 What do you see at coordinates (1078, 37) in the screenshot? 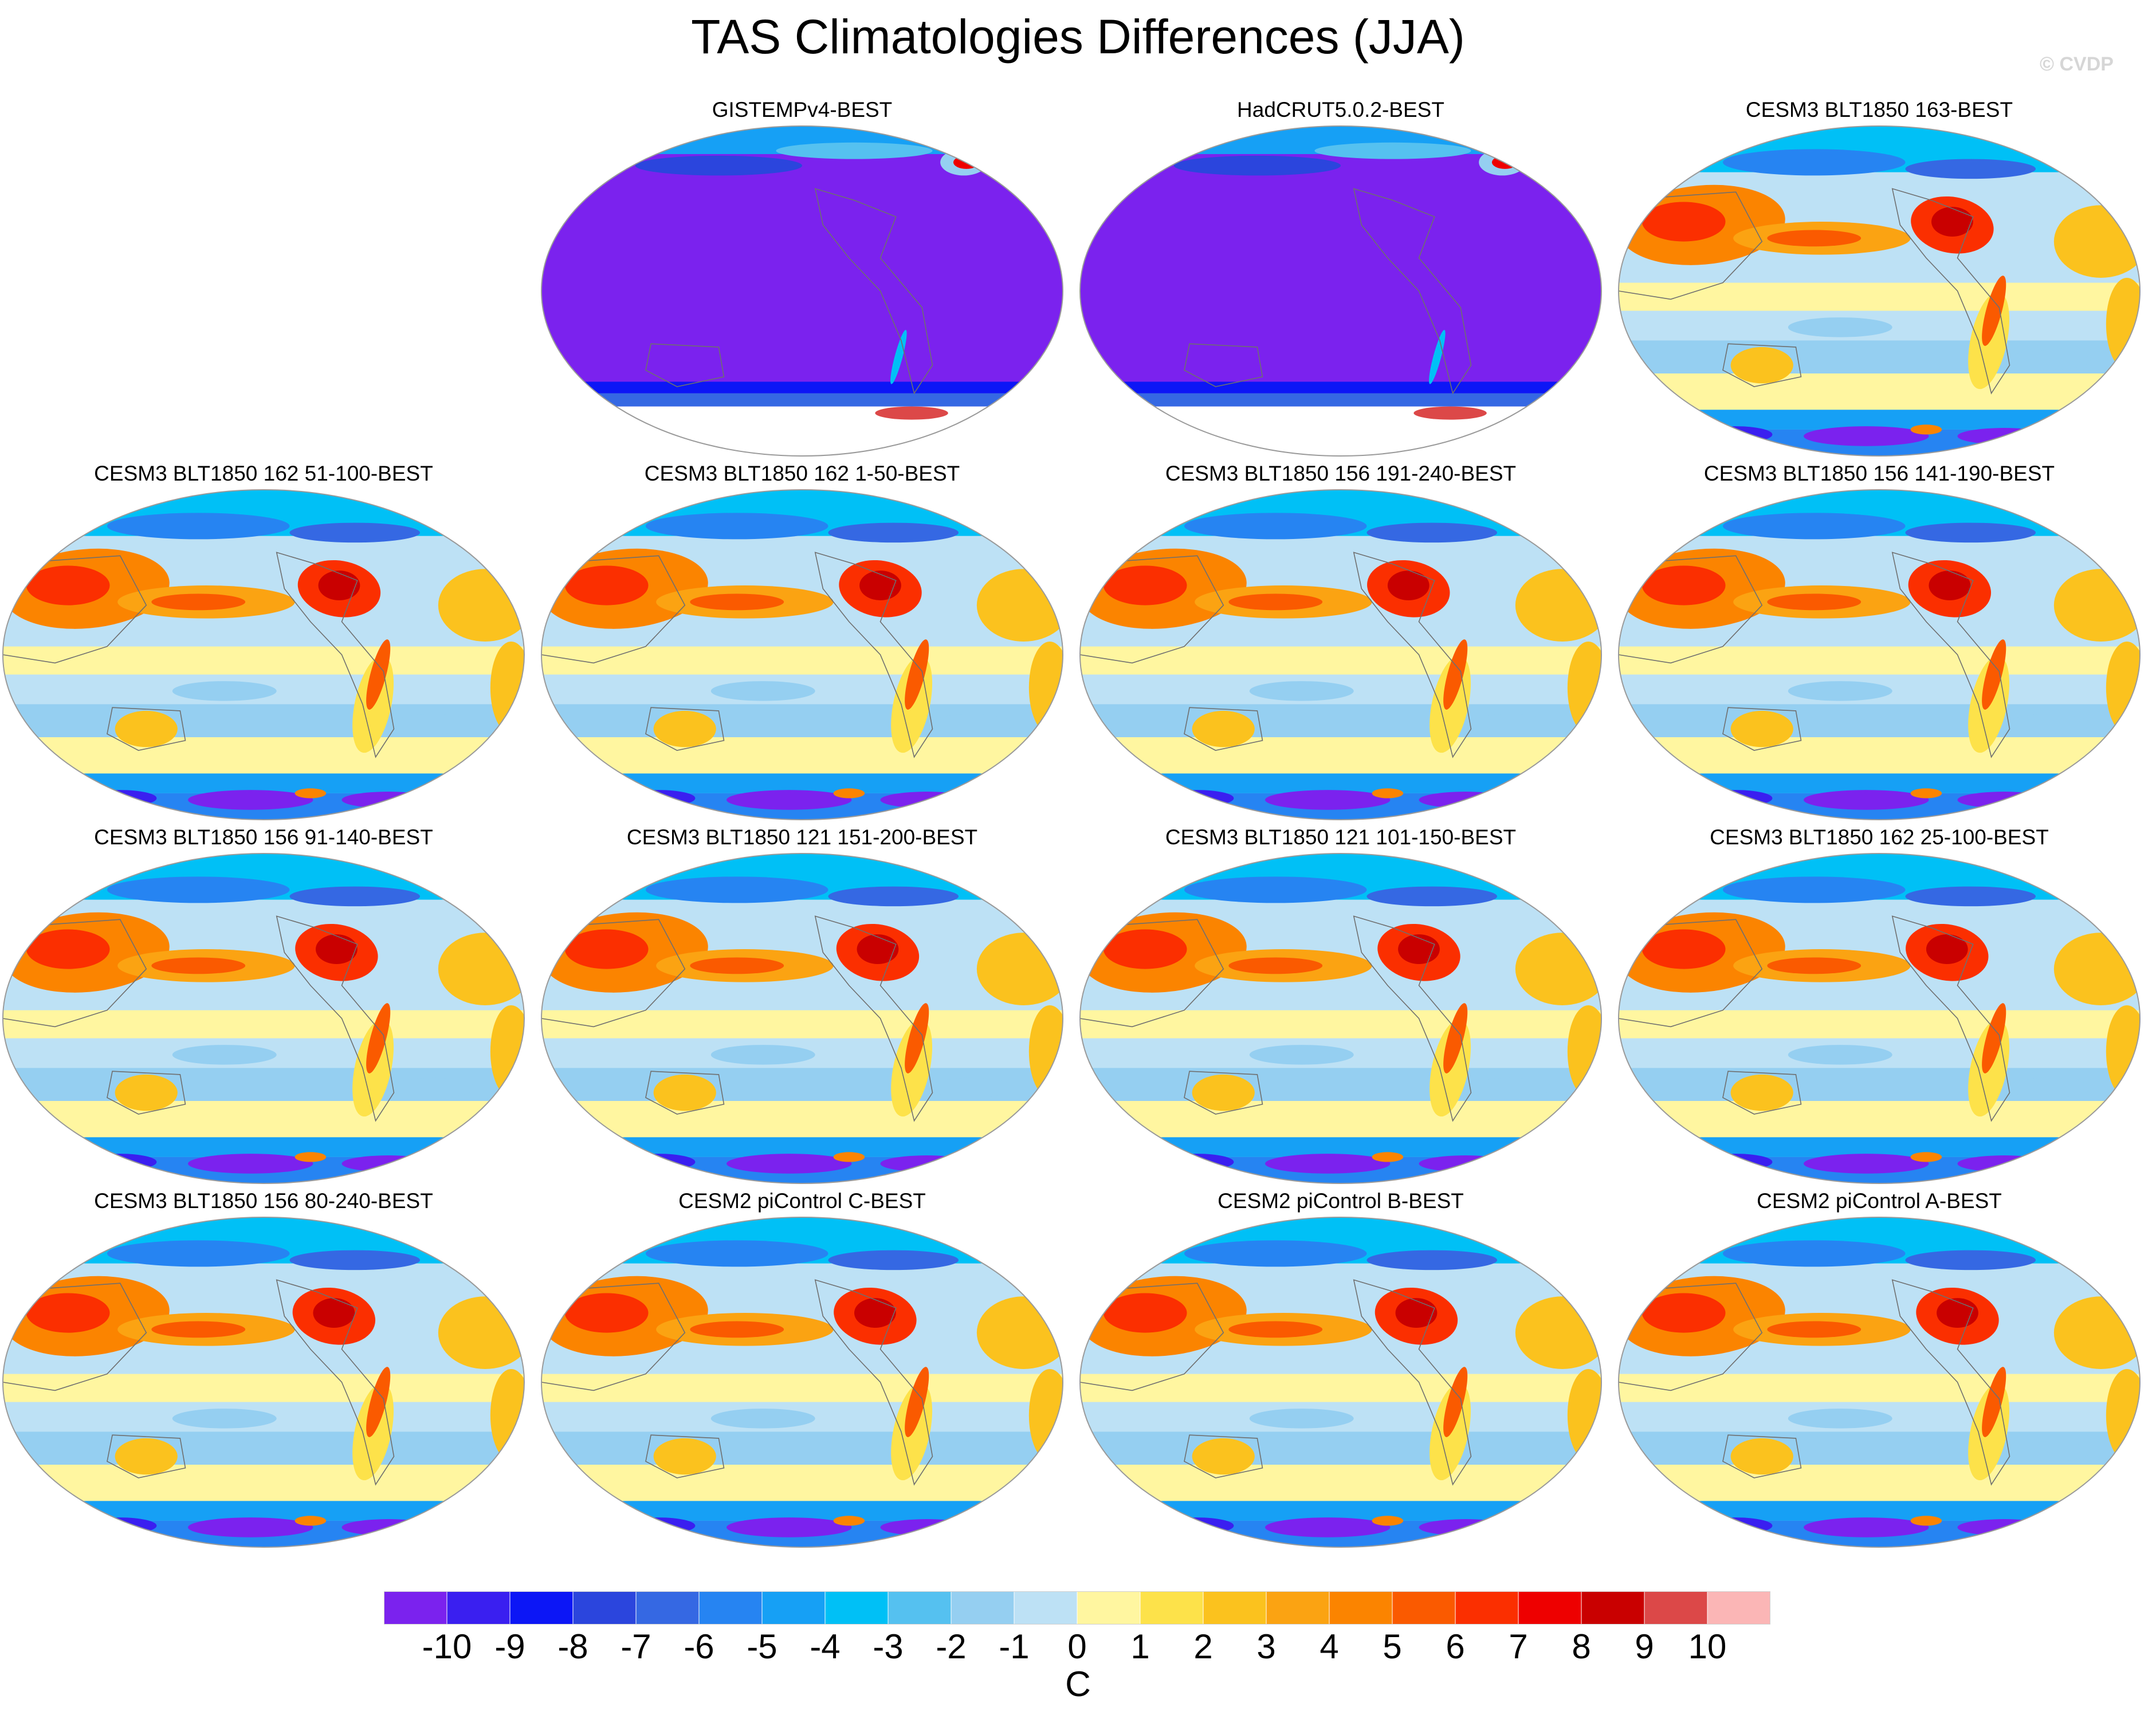
I see `figure-title: TAS Climatologies Differences (JJA)` at bounding box center [1078, 37].